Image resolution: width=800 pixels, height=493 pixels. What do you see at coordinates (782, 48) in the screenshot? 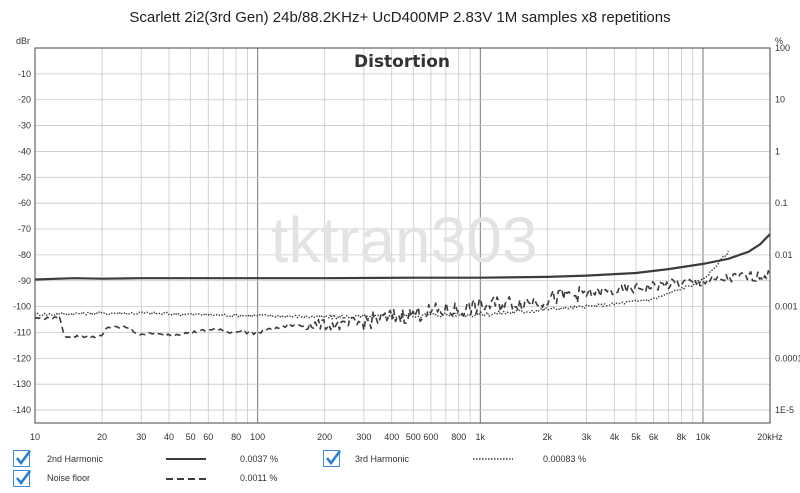
I see `y2-tick-label: 100` at bounding box center [782, 48].